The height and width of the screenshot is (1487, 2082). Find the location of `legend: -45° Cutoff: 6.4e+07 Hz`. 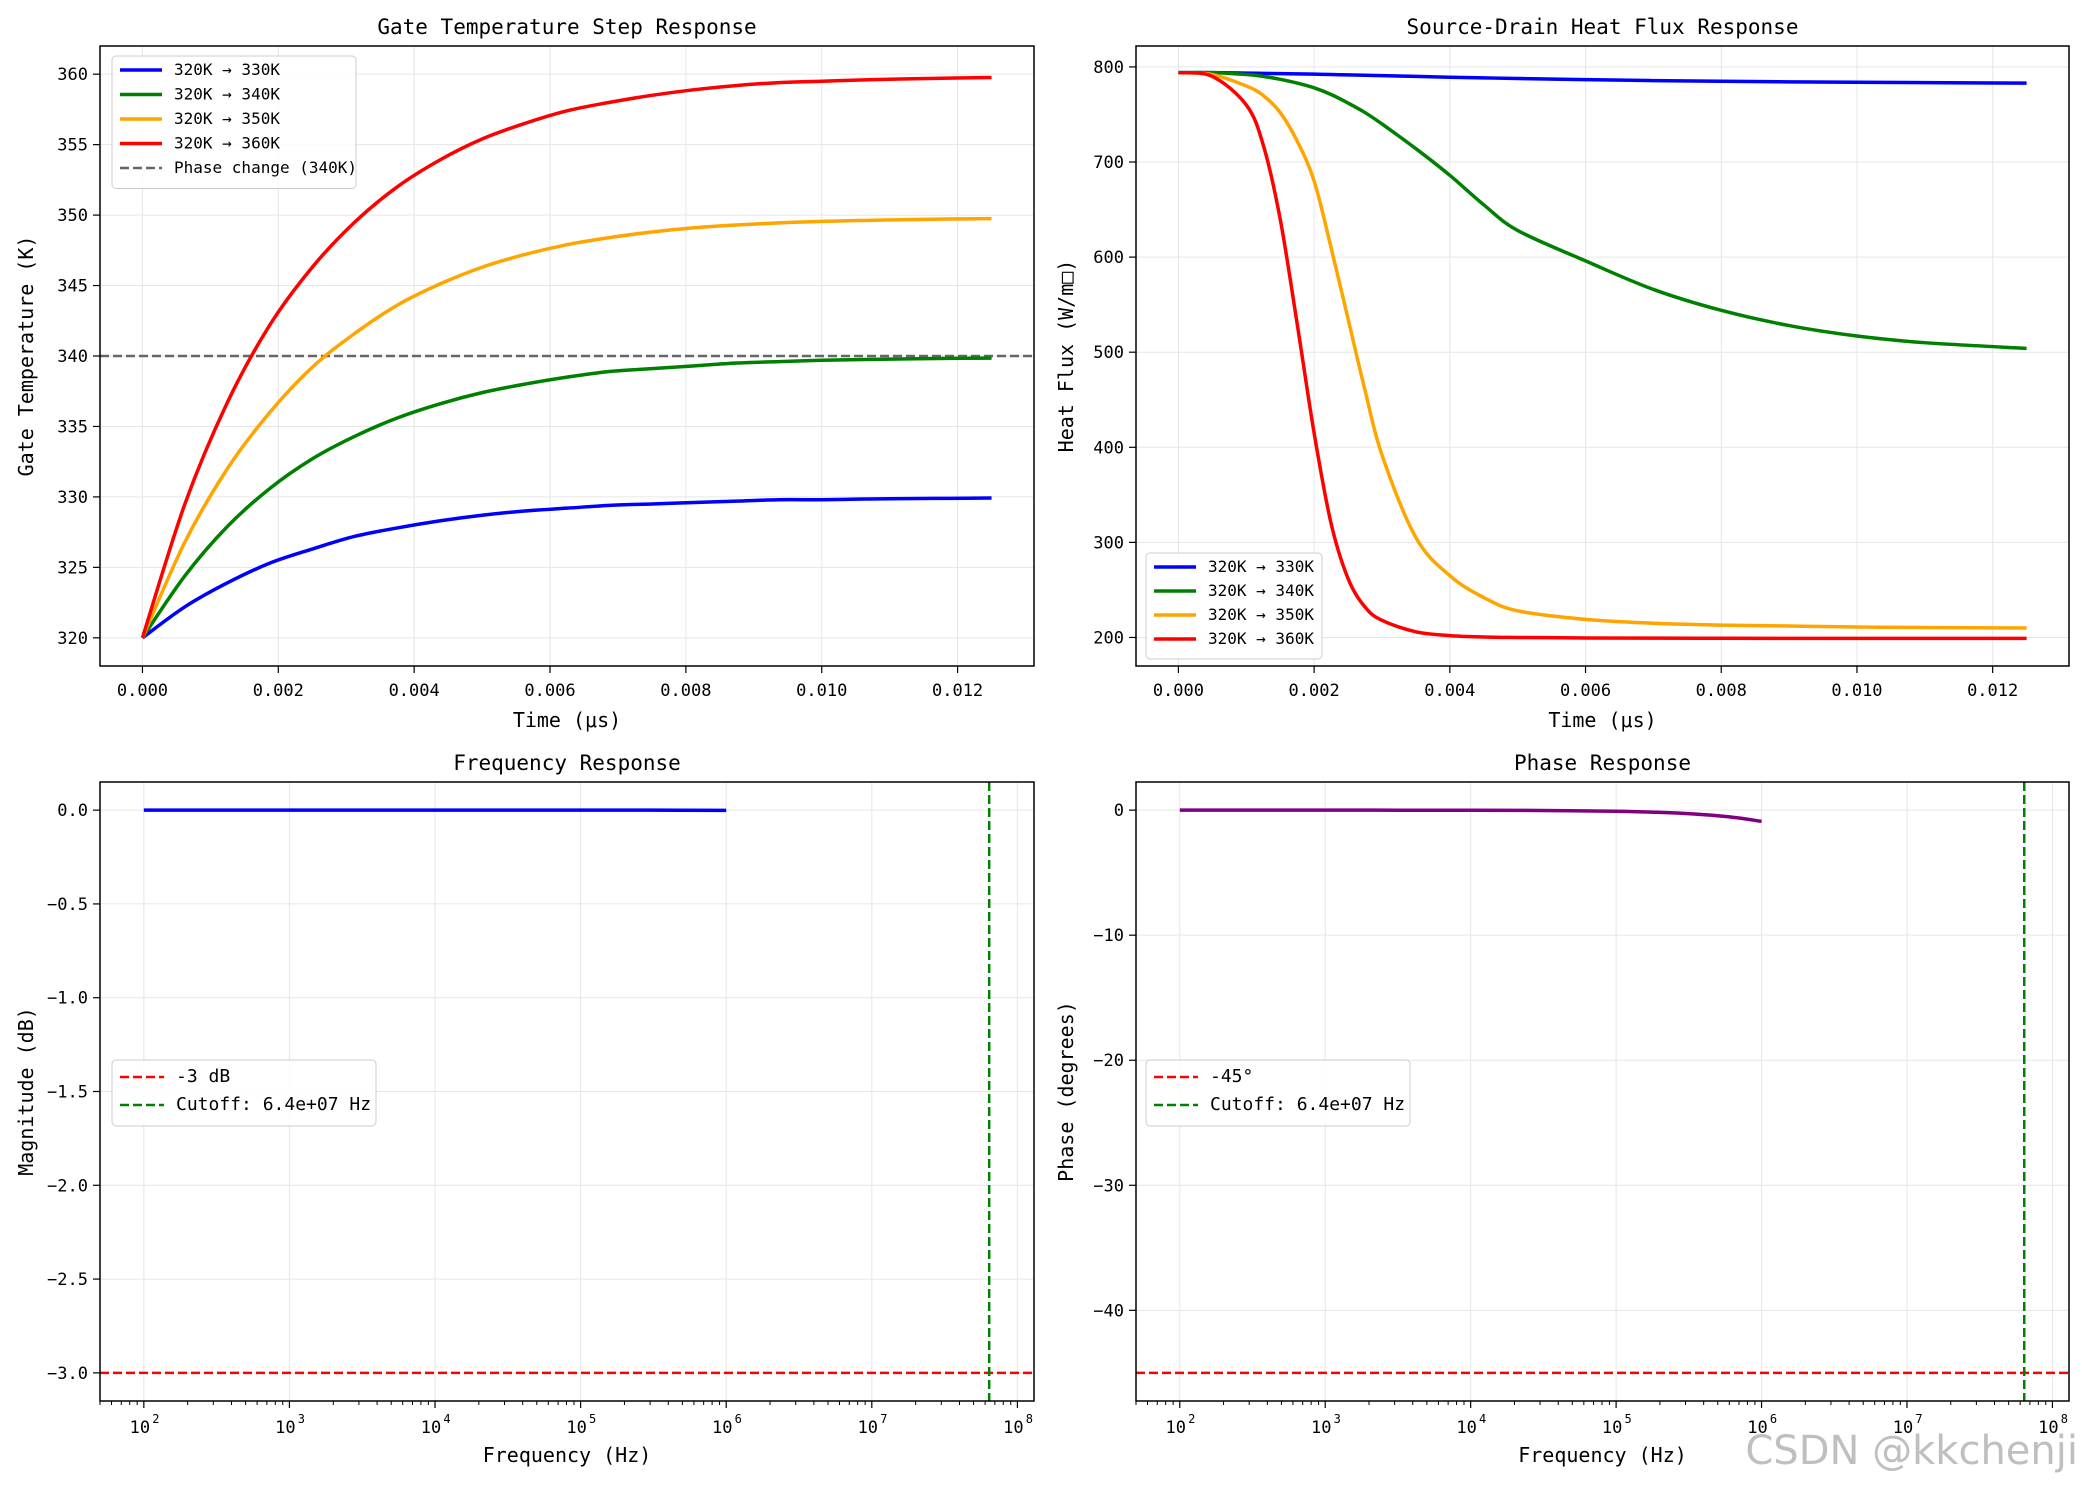

legend: -45° Cutoff: 6.4e+07 Hz is located at coordinates (1278, 1093).